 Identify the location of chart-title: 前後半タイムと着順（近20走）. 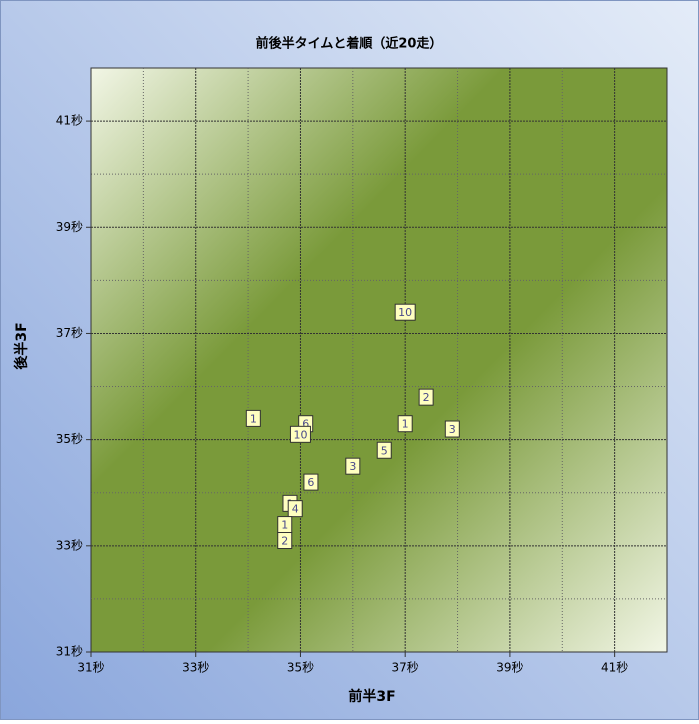
(349, 44).